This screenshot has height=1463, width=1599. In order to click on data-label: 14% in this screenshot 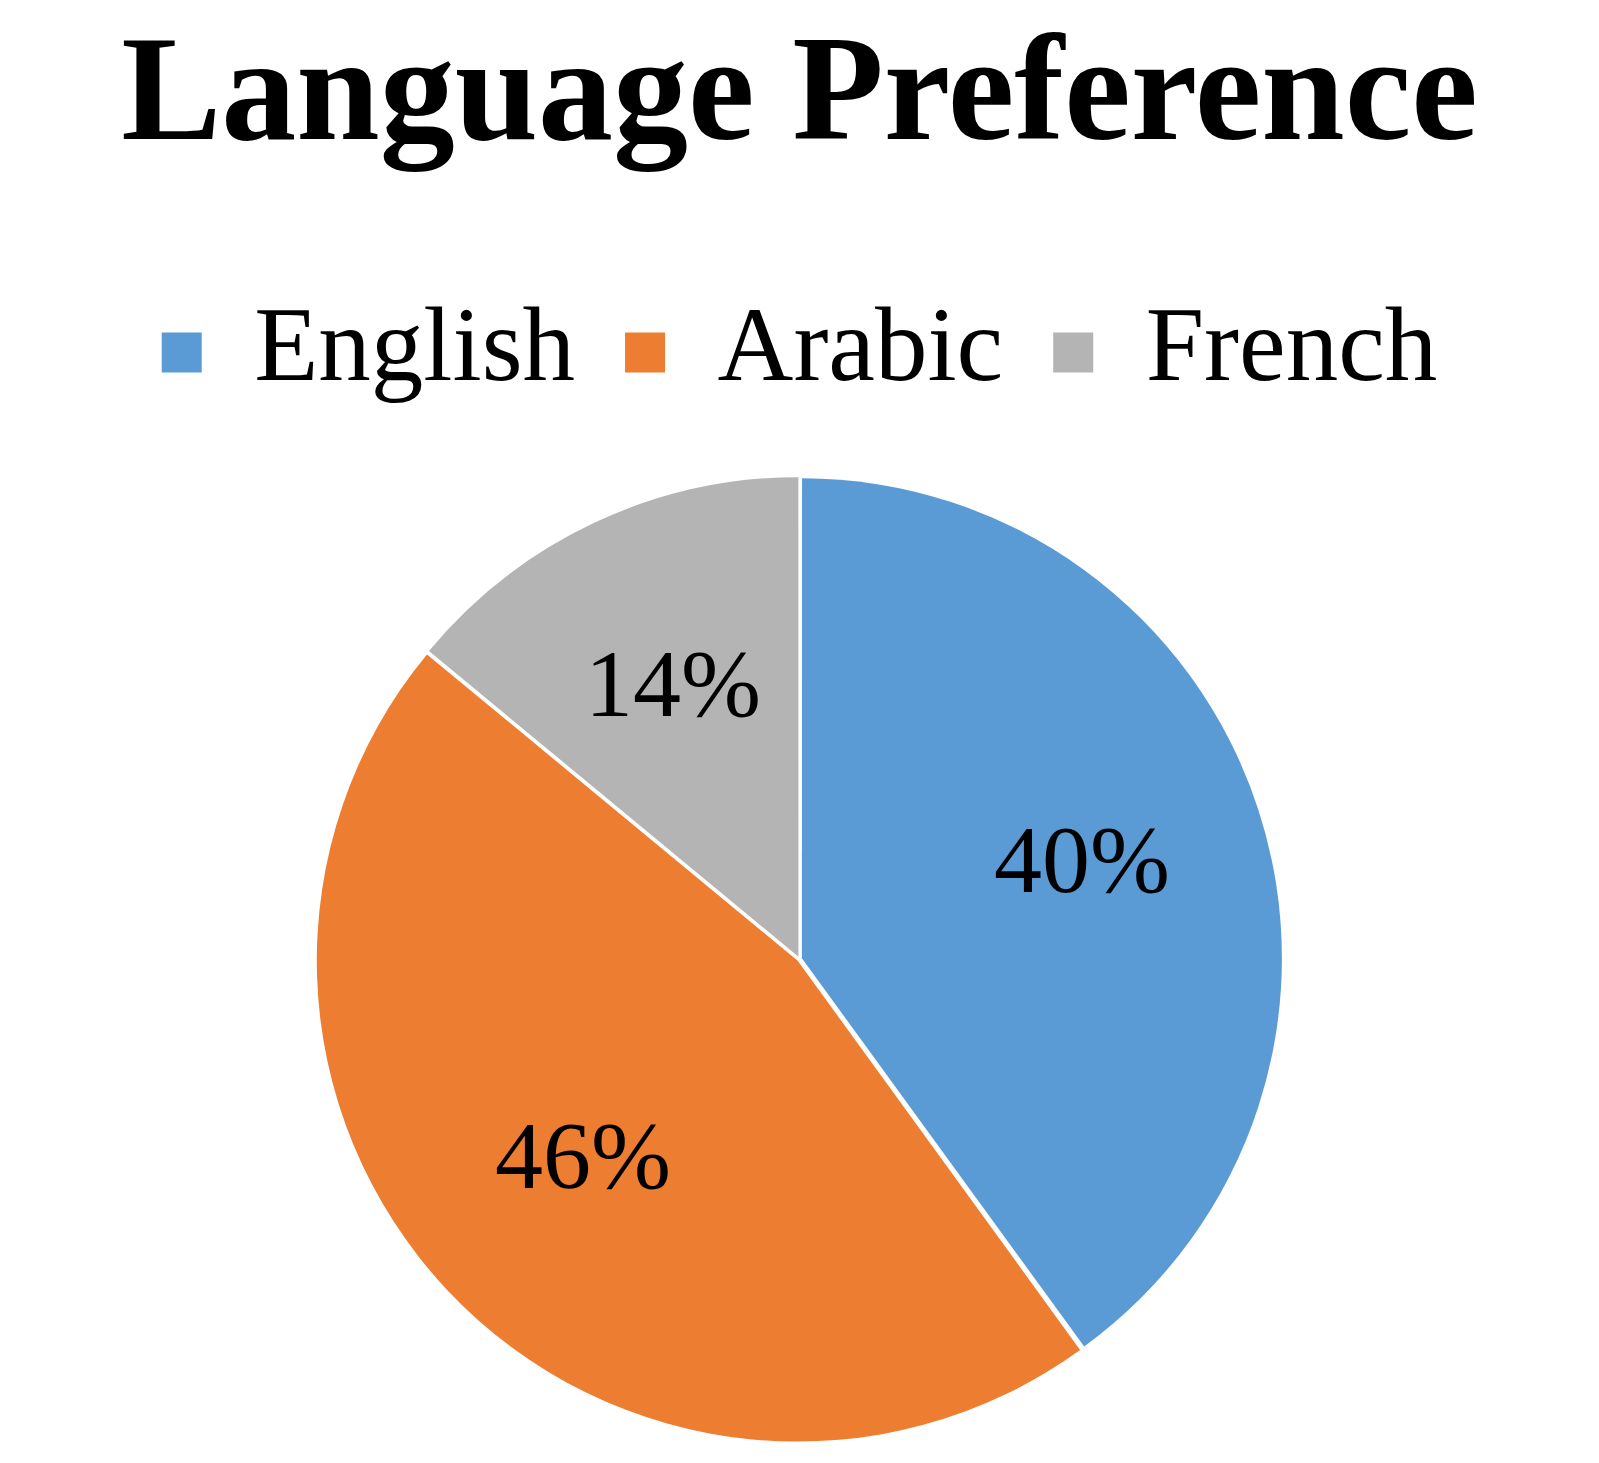, I will do `click(673, 683)`.